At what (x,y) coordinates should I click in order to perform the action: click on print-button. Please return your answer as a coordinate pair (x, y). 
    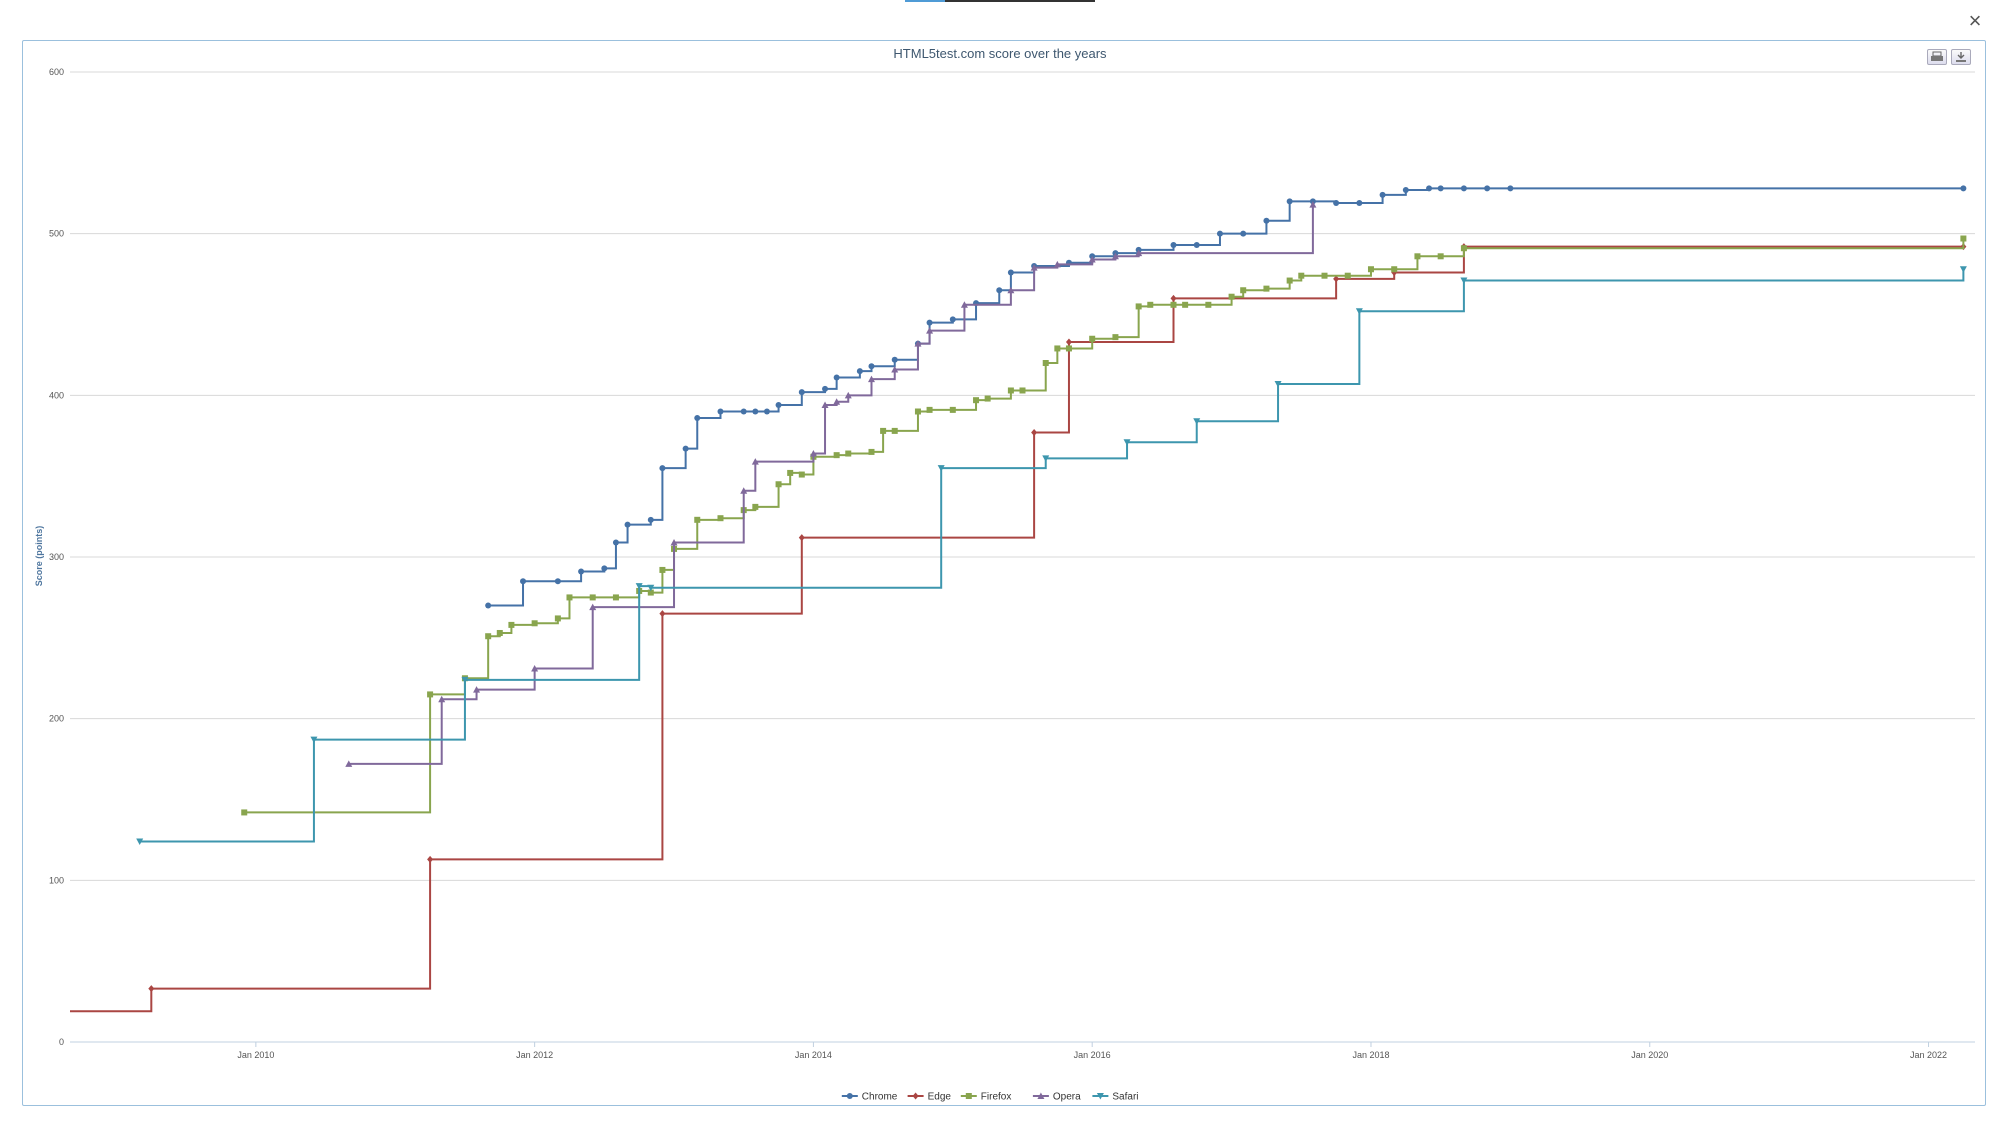
    Looking at the image, I should click on (1937, 57).